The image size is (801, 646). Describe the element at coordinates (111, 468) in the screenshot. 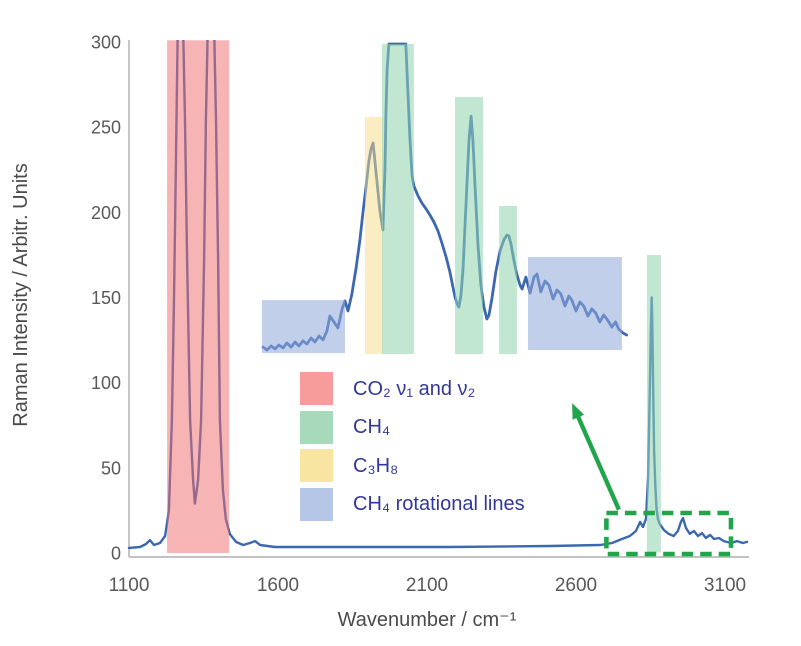

I see `y-tick-50: 50` at that location.